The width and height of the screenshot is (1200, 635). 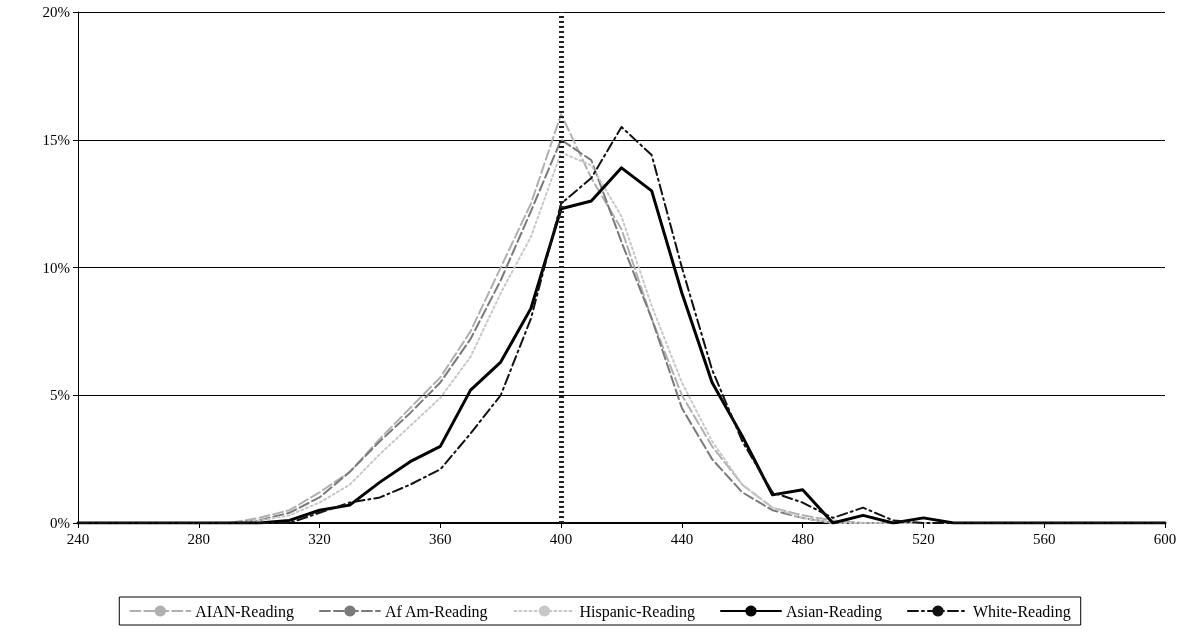 I want to click on x-tick-label: 280, so click(x=199, y=538).